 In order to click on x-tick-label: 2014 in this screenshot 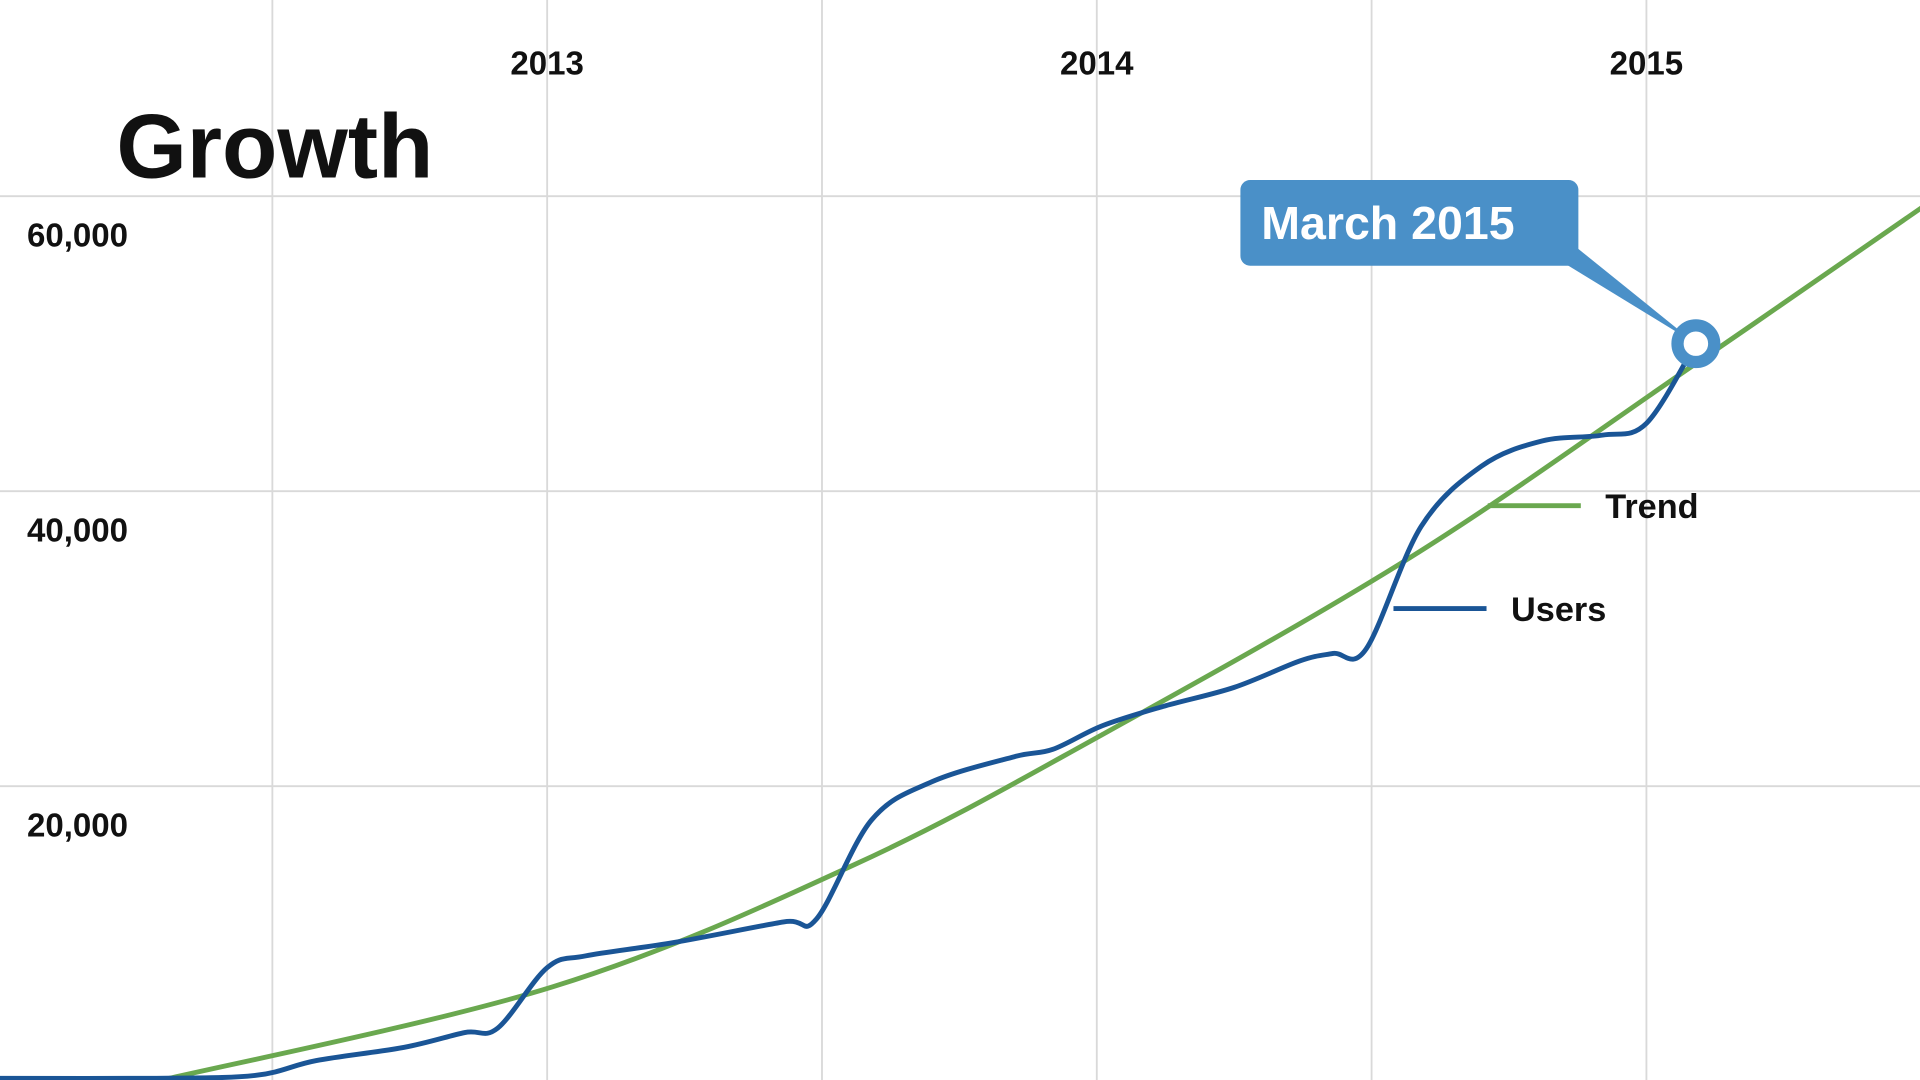, I will do `click(1097, 64)`.